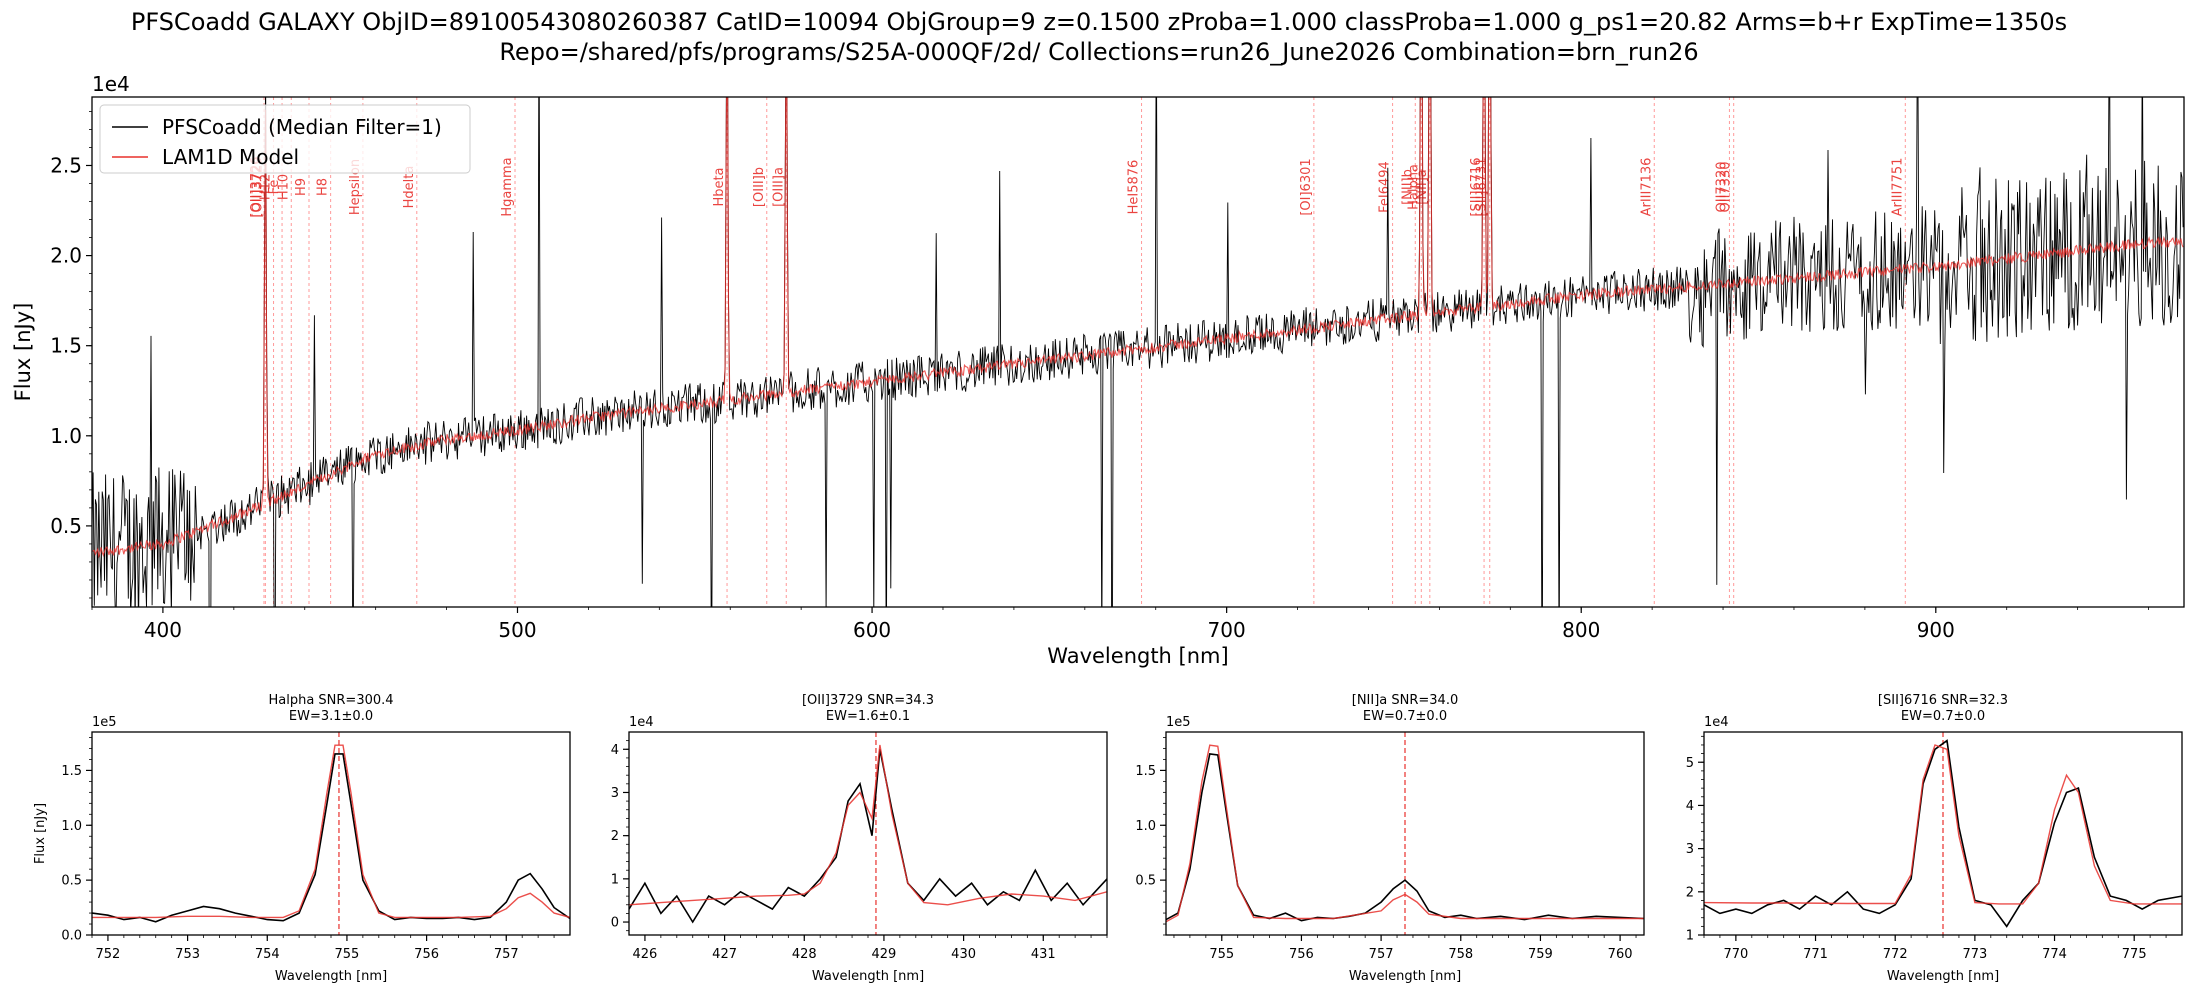 This screenshot has width=2198, height=1003. I want to click on line-label: H8, so click(323, 187).